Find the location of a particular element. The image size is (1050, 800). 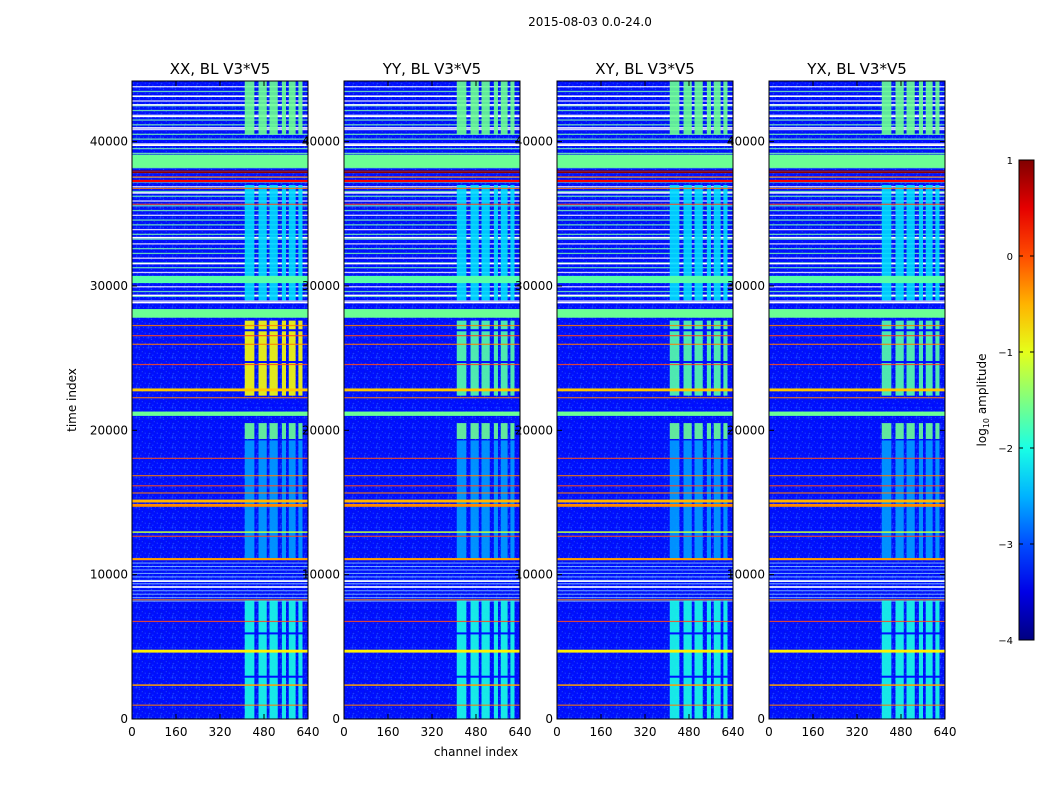

colorbar-tick-label: 0 is located at coordinates (1010, 257).